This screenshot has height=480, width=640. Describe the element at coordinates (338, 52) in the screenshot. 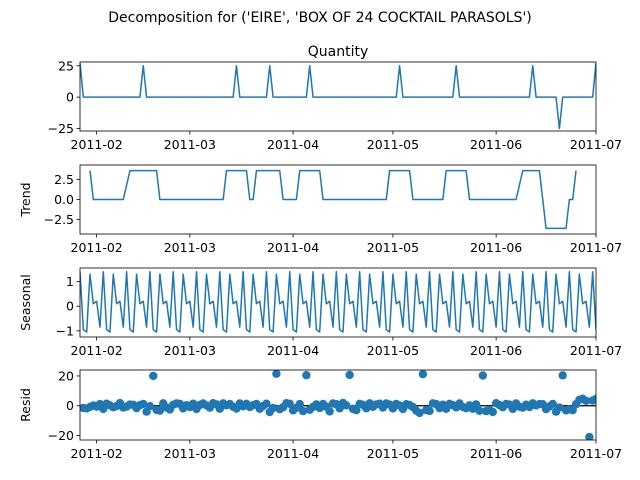

I see `panel-title: Quantity` at that location.